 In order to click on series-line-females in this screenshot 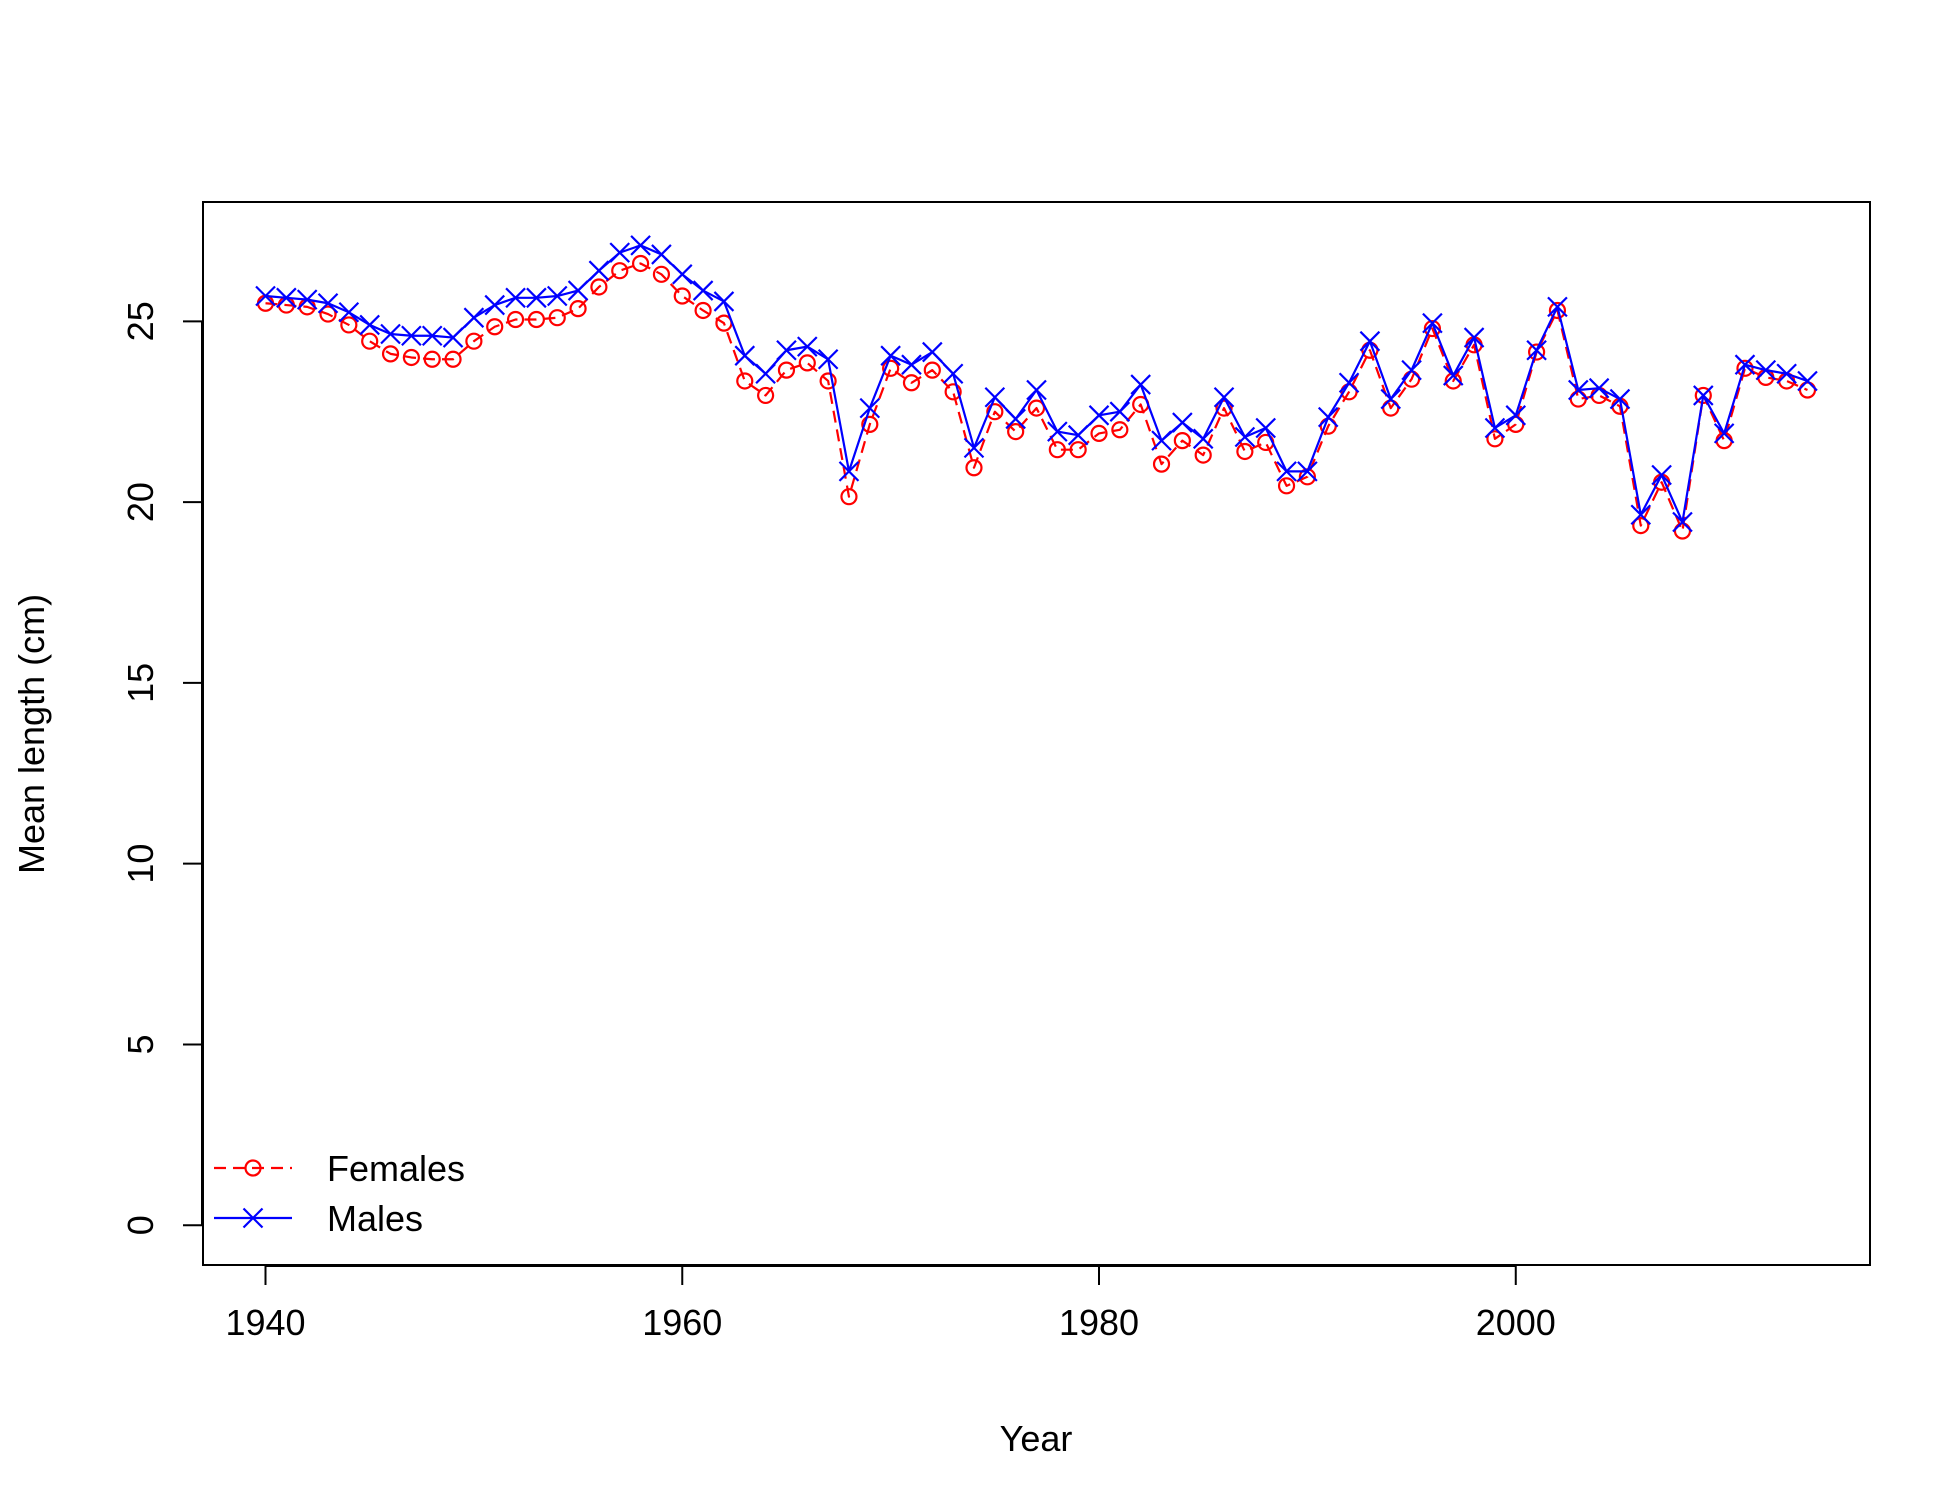, I will do `click(1036, 397)`.